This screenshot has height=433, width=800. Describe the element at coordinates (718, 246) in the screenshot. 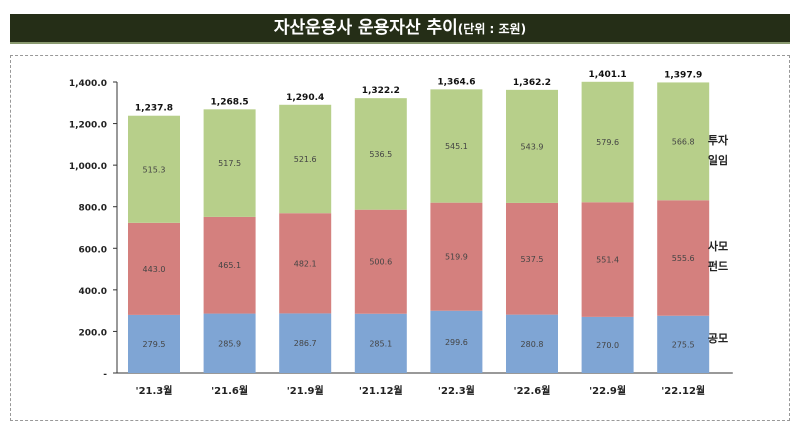

I see `legend-label: 사모` at that location.